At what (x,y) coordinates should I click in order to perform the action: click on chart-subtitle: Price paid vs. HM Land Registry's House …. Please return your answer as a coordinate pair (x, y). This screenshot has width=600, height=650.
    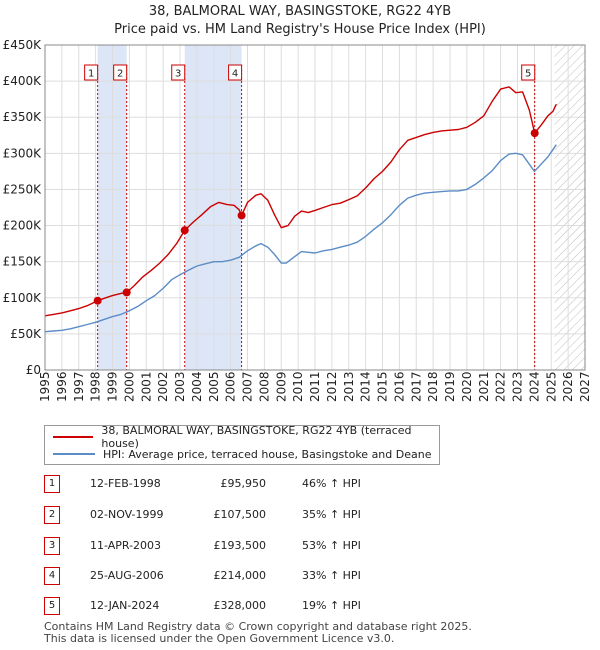
    Looking at the image, I should click on (300, 29).